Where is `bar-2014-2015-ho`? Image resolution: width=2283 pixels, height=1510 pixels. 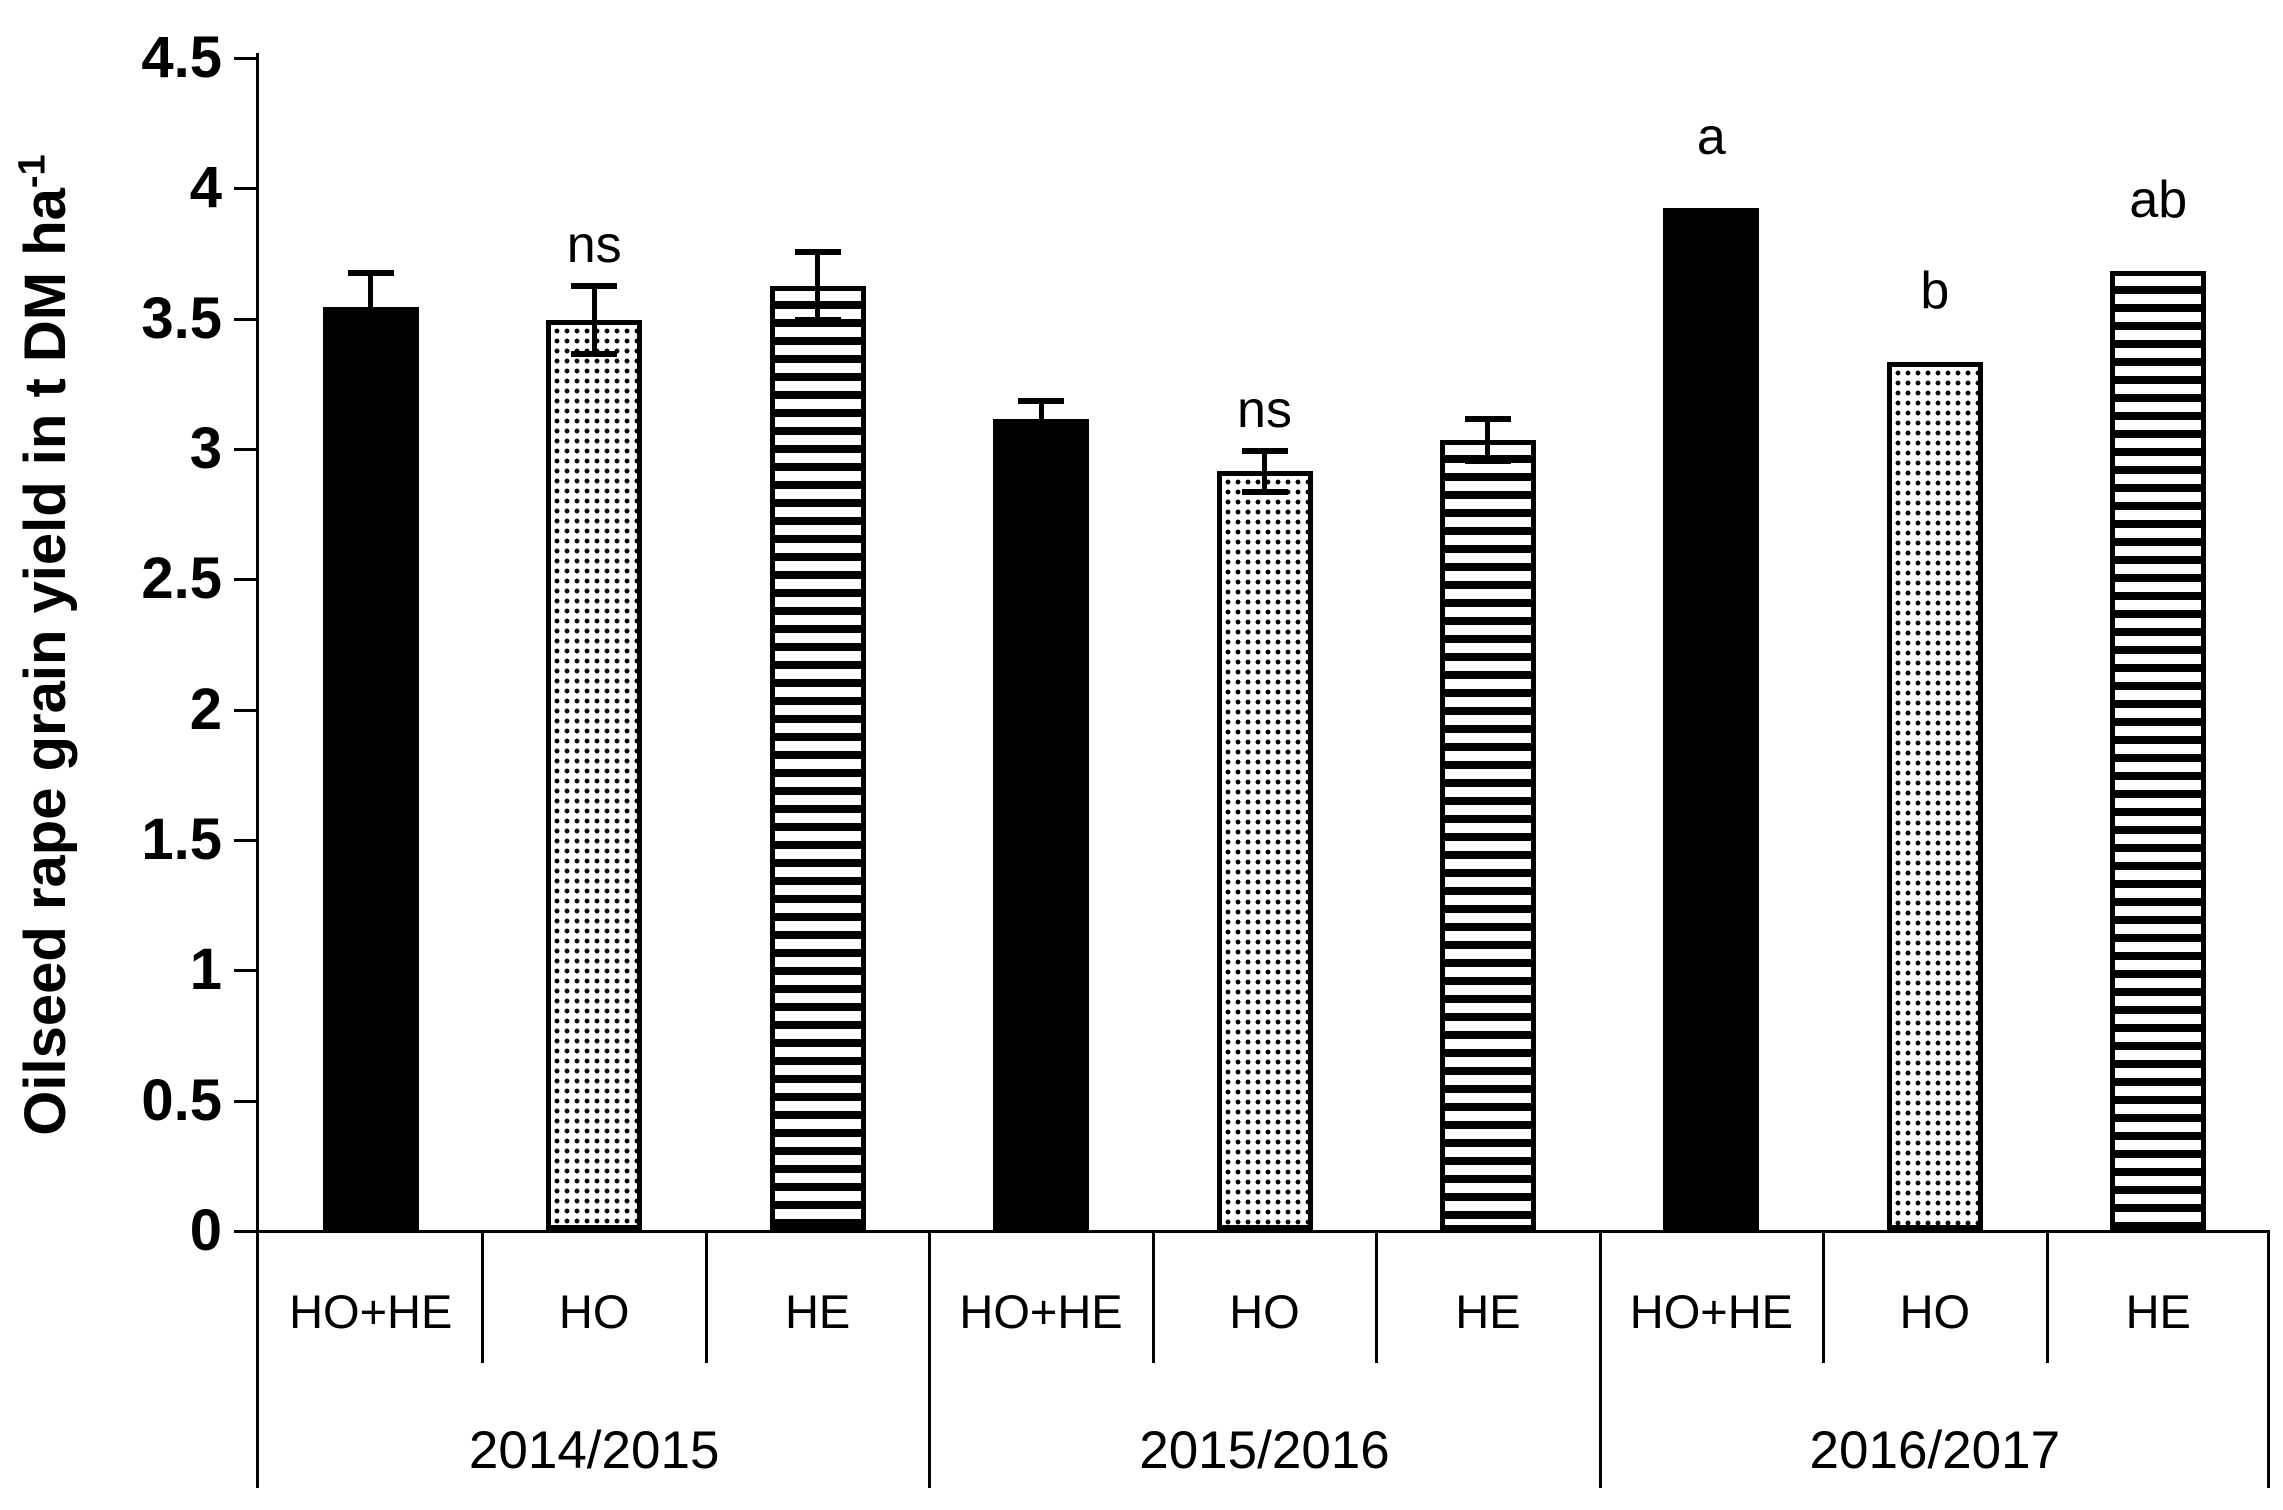 bar-2014-2015-ho is located at coordinates (594, 775).